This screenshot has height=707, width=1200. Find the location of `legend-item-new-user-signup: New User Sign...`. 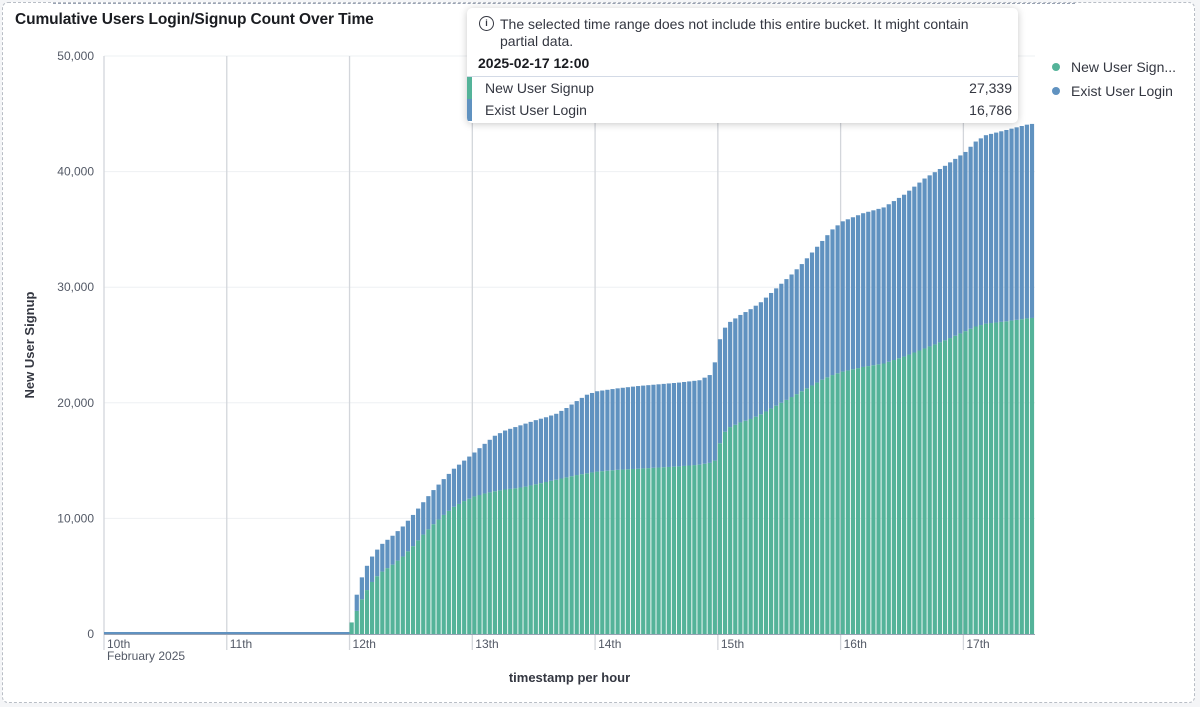

legend-item-new-user-signup: New User Sign... is located at coordinates (1114, 67).